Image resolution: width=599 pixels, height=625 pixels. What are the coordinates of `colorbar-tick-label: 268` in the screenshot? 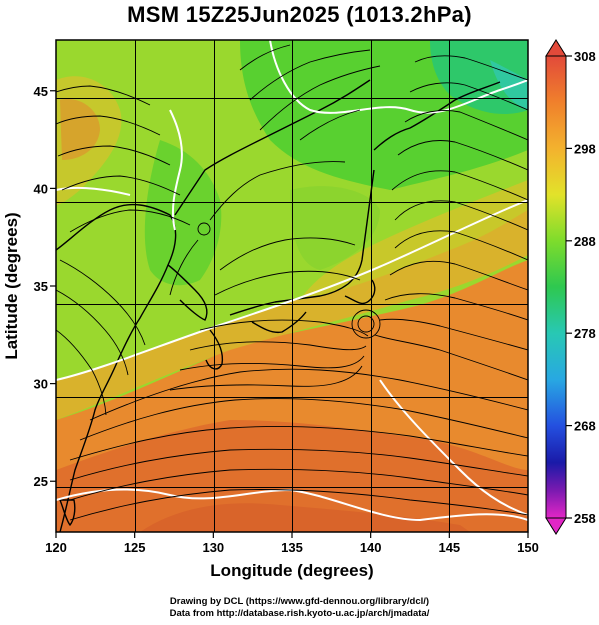 It's located at (585, 426).